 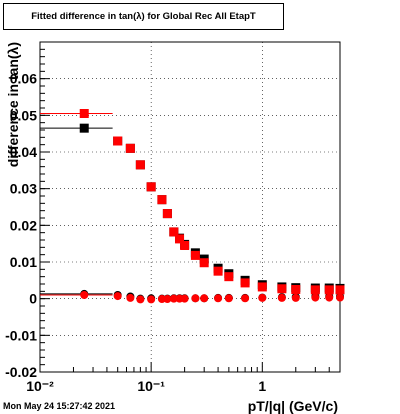 What do you see at coordinates (151, 386) in the screenshot?
I see `x-tick-label: 10⁻¹` at bounding box center [151, 386].